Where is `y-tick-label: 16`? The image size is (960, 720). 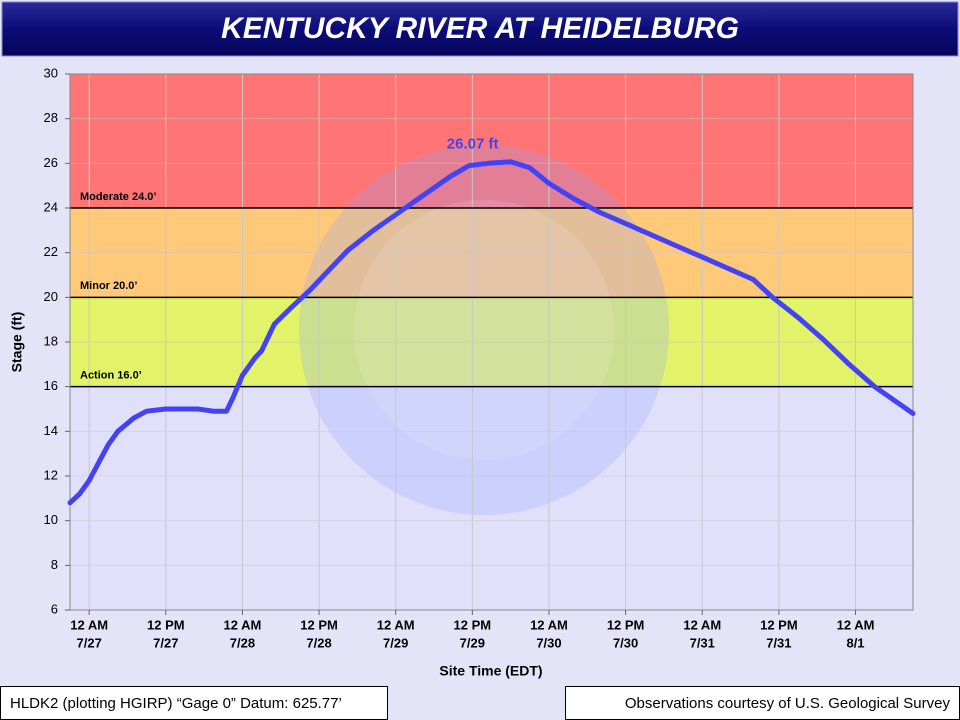 y-tick-label: 16 is located at coordinates (51, 385).